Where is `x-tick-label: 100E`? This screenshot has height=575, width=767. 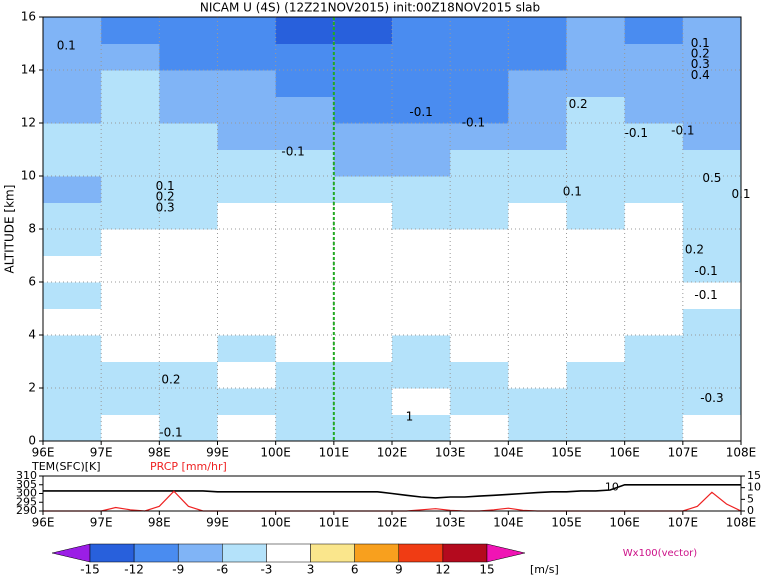
x-tick-label: 100E is located at coordinates (275, 453).